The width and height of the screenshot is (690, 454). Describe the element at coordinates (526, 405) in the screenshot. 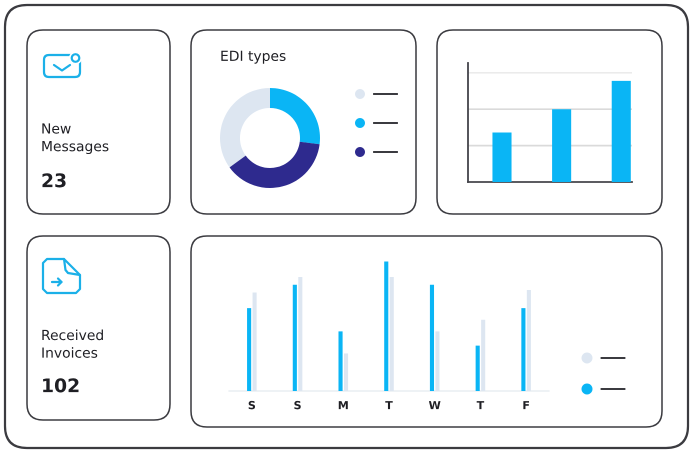

I see `x-tick-label: F` at that location.